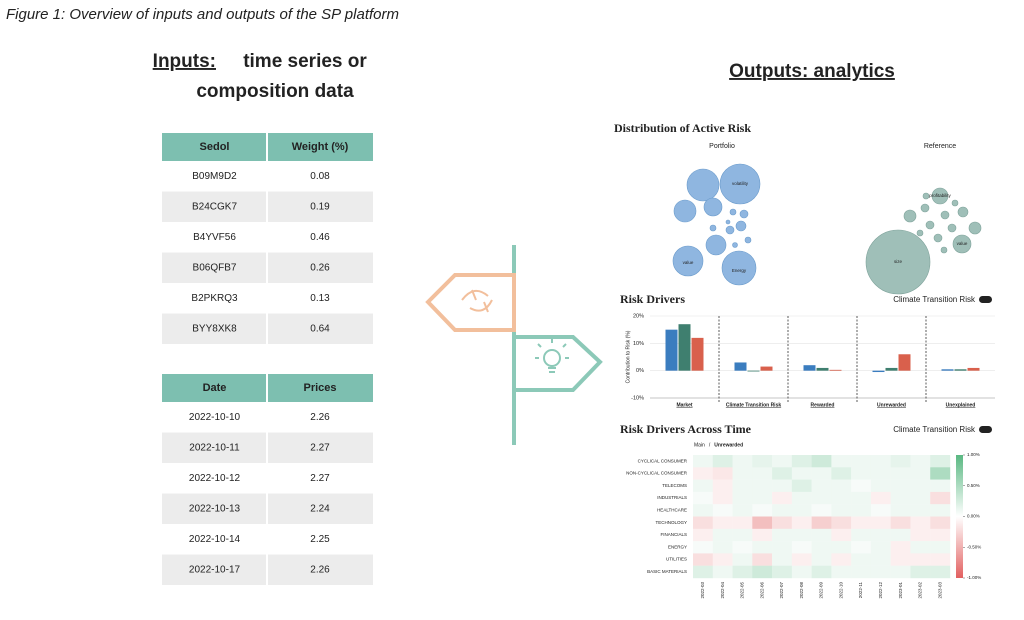  I want to click on x-tick-label: Unexplained, so click(961, 405).